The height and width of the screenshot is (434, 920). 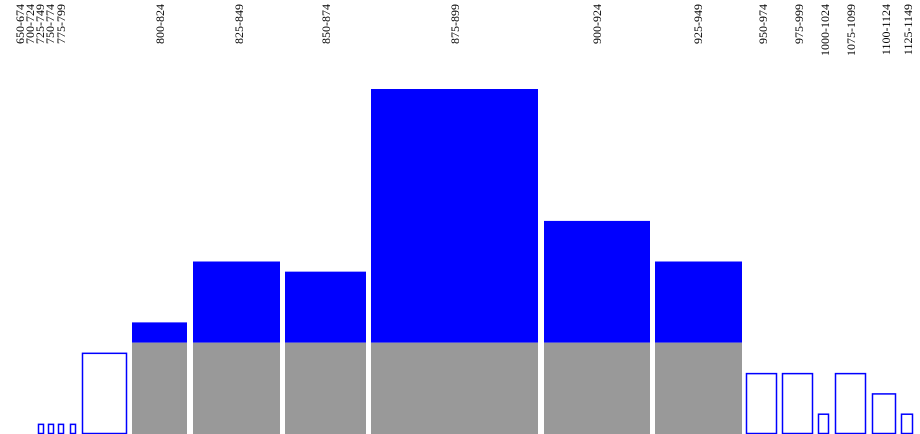 What do you see at coordinates (763, 24) in the screenshot?
I see `tick-label-950-974: 950-974` at bounding box center [763, 24].